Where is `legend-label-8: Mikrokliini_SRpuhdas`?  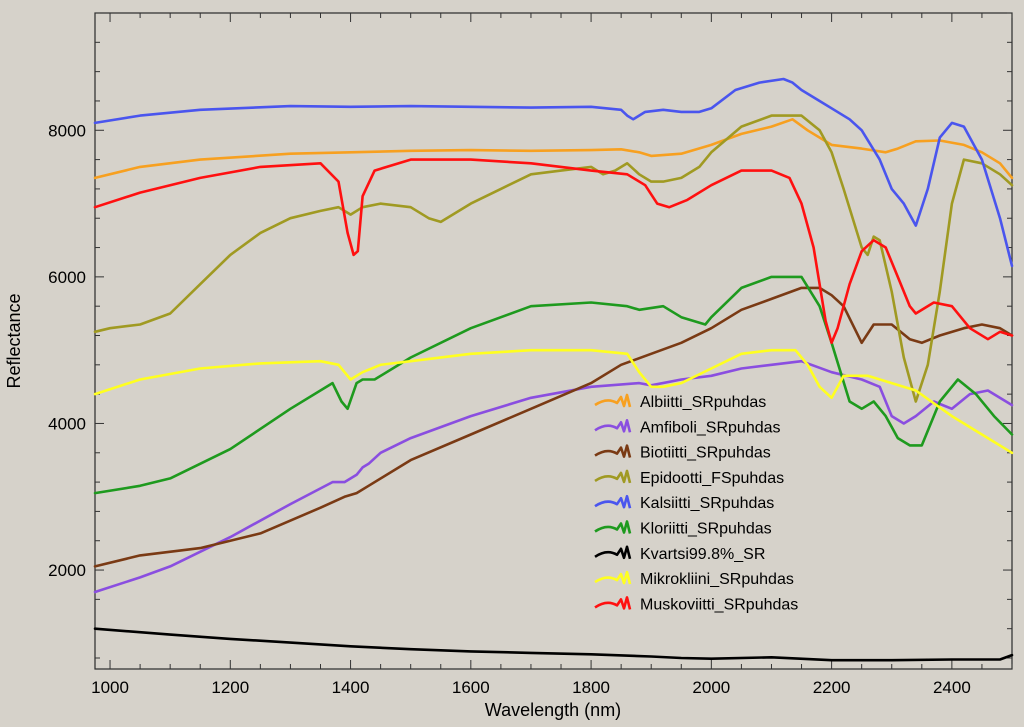 legend-label-8: Mikrokliini_SRpuhdas is located at coordinates (717, 579).